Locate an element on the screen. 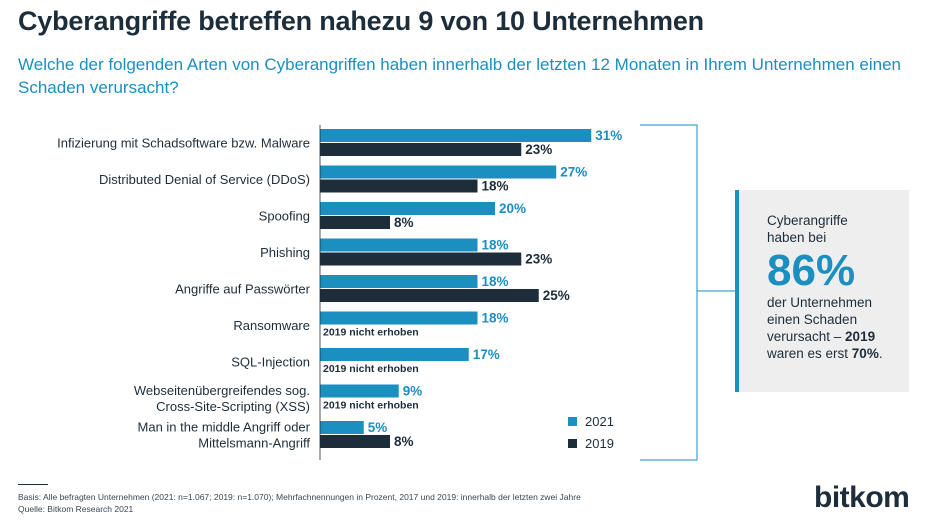 Image resolution: width=948 pixels, height=524 pixels. summary-line: Cyberangriffe is located at coordinates (807, 220).